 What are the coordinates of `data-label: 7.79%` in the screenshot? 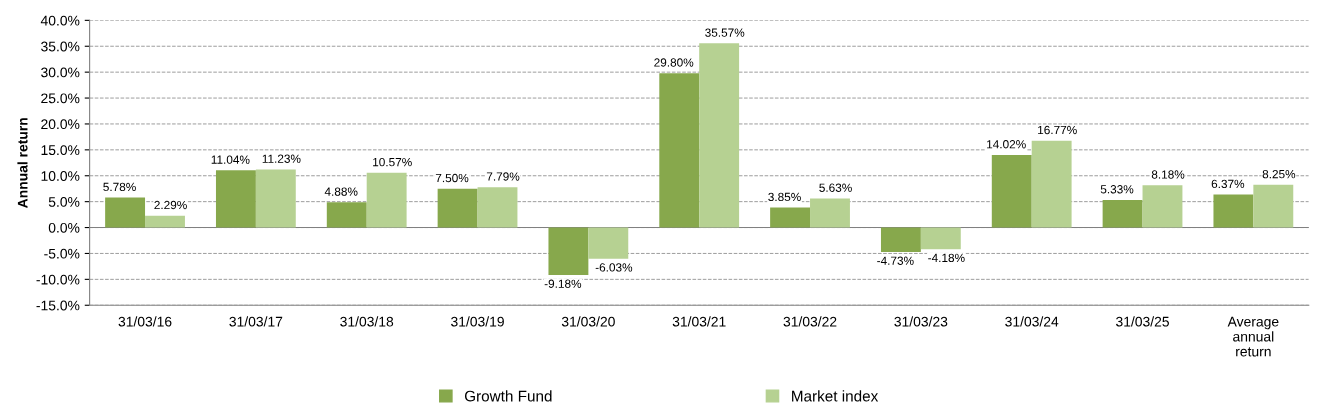 It's located at (503, 176).